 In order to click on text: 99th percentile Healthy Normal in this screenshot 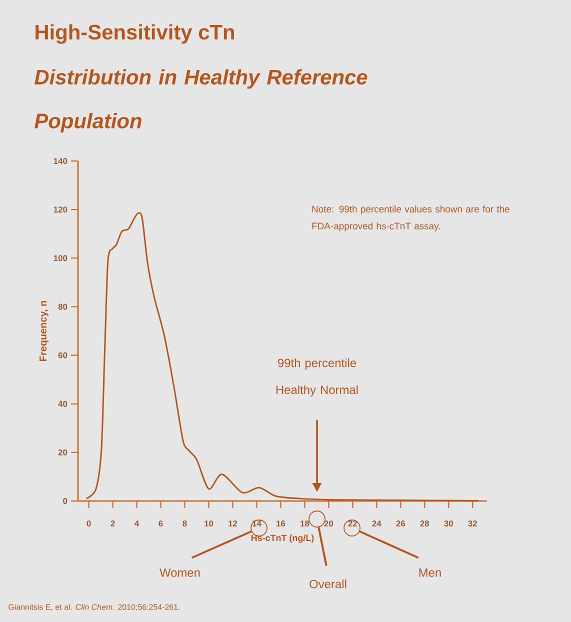, I will do `click(317, 377)`.